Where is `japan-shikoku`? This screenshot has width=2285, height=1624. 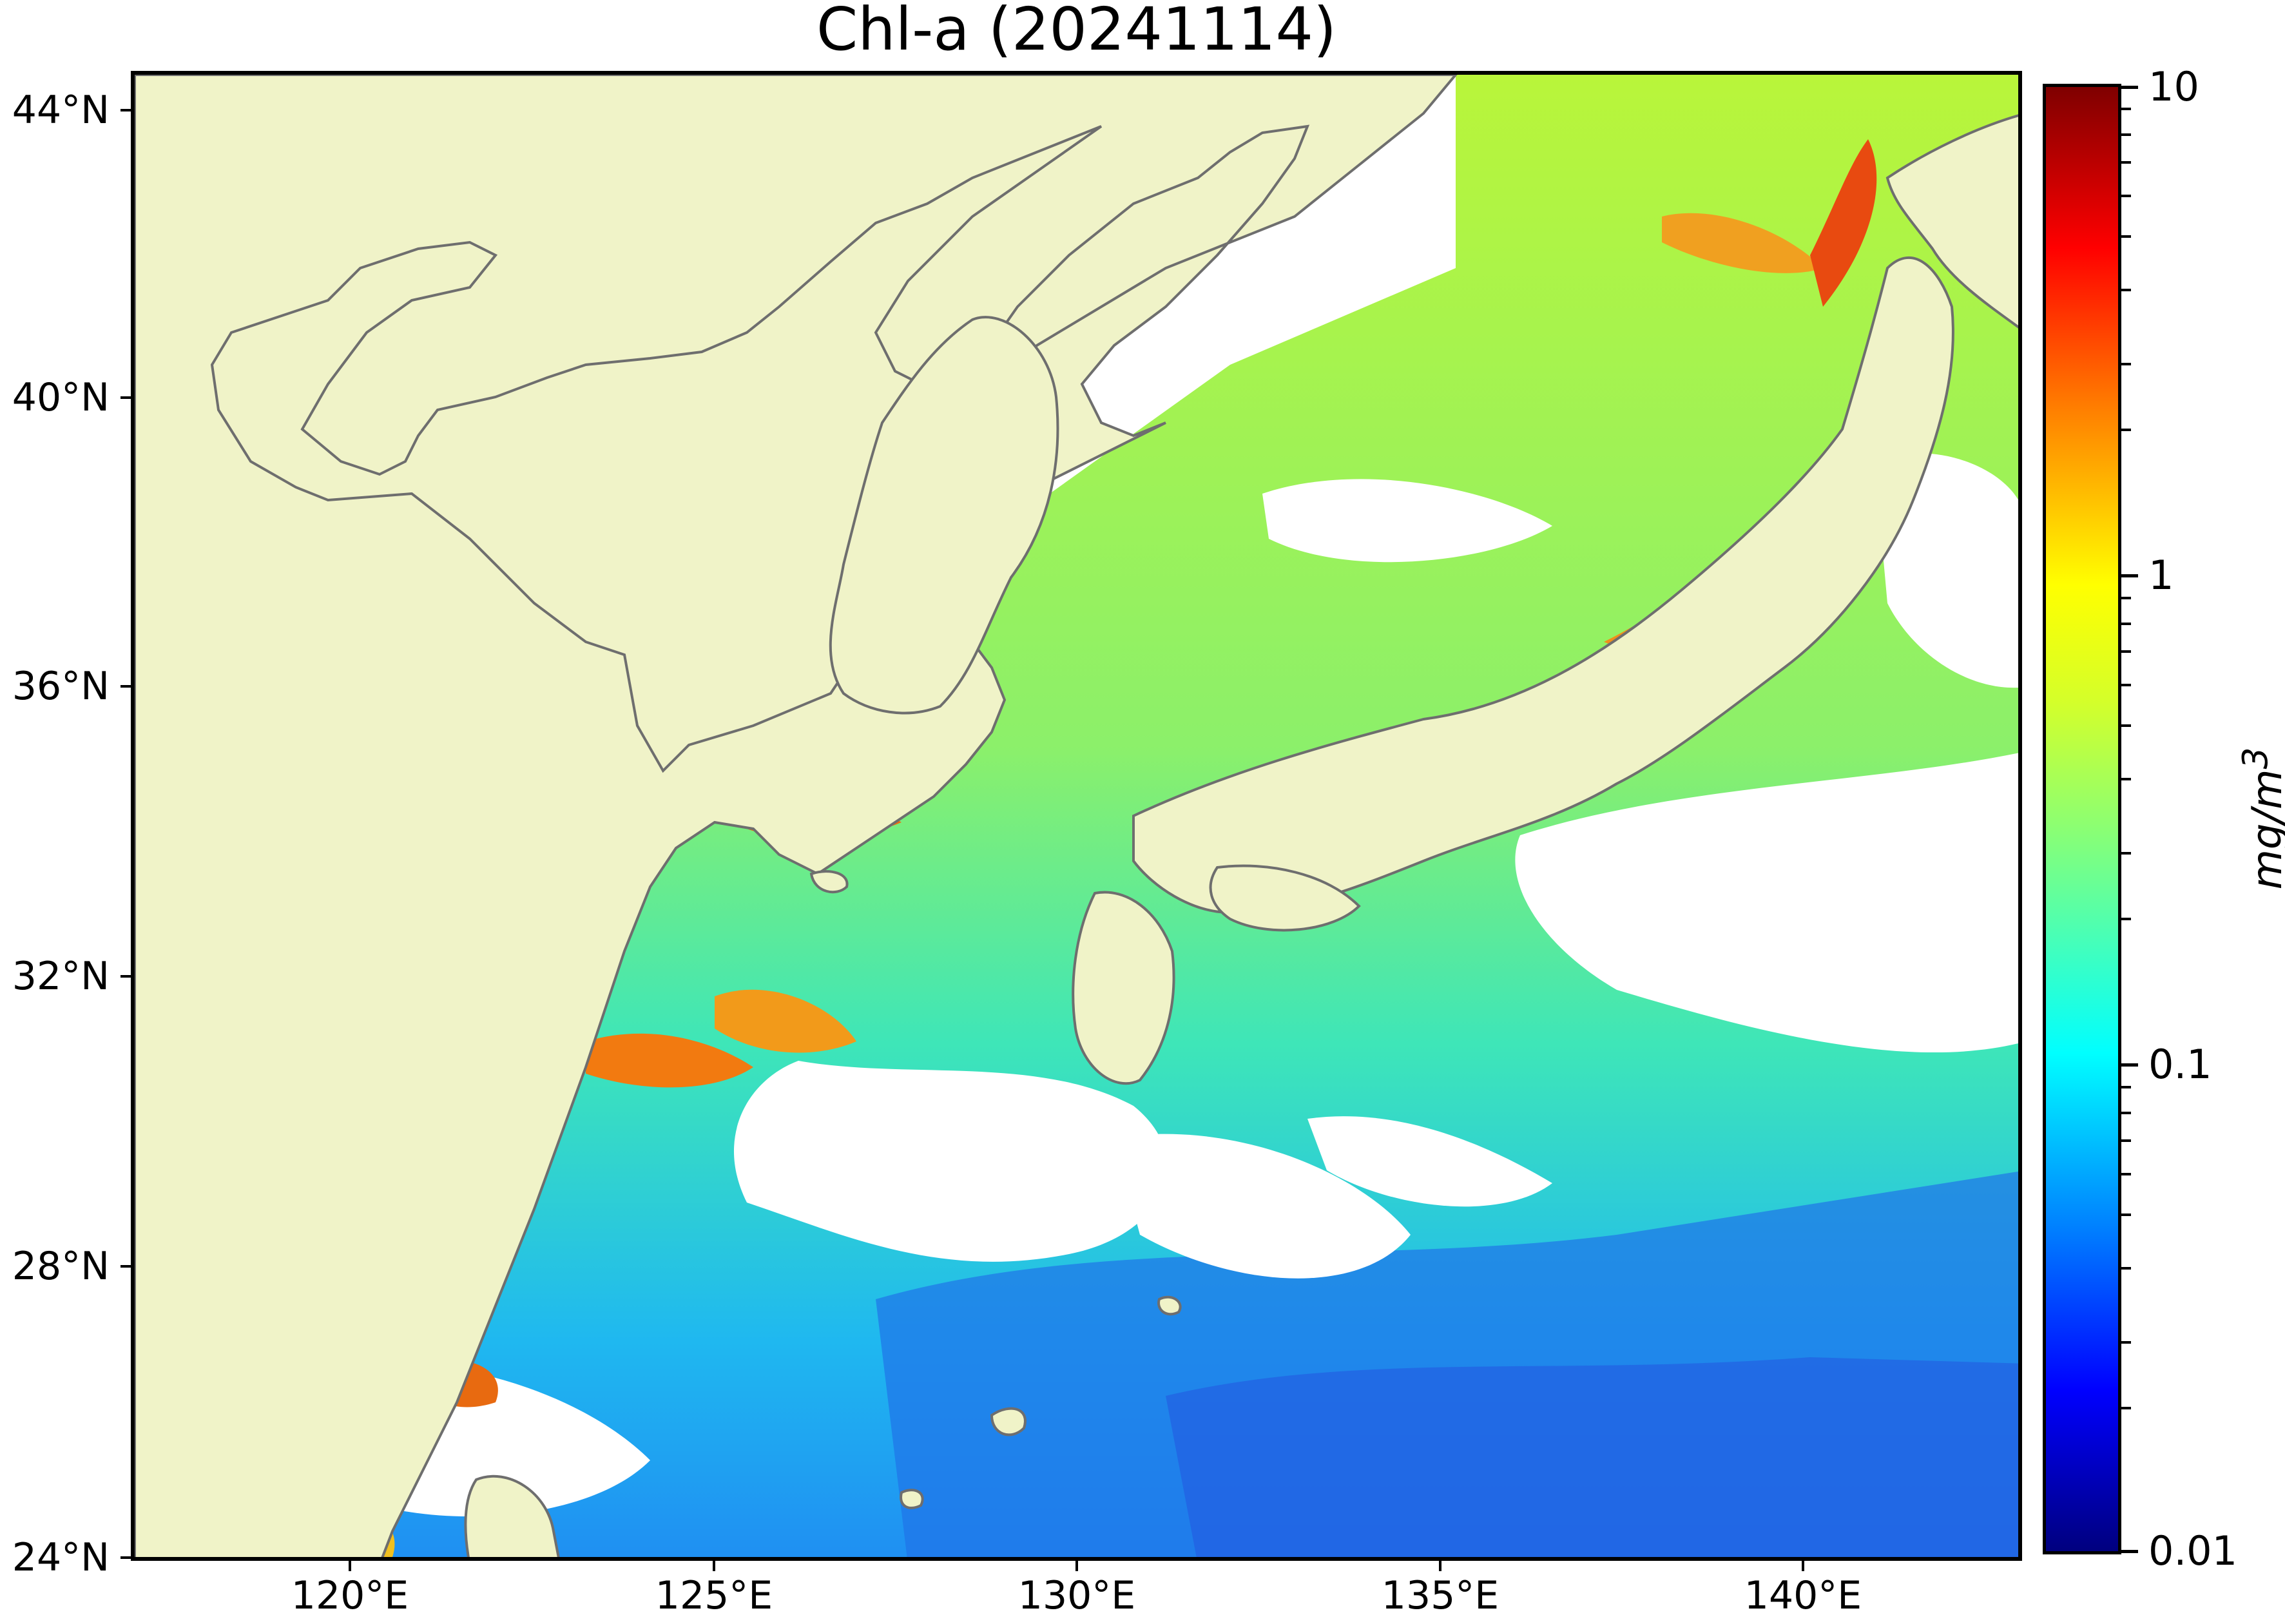
japan-shikoku is located at coordinates (1285, 898).